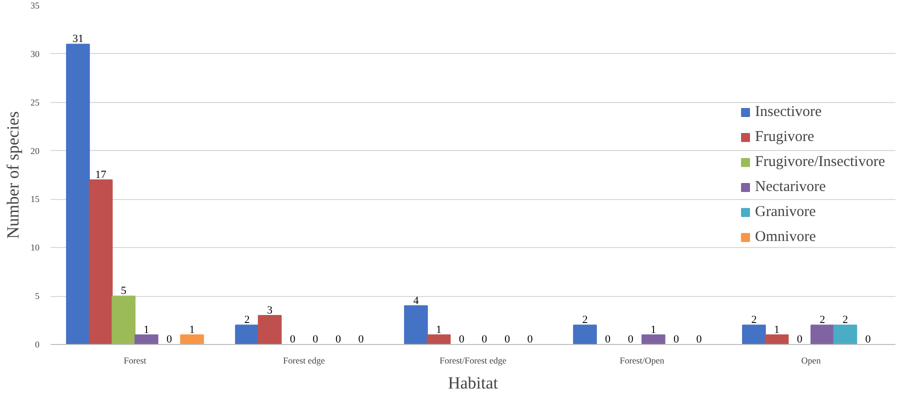  Describe the element at coordinates (811, 361) in the screenshot. I see `x-tick-label: Open` at that location.